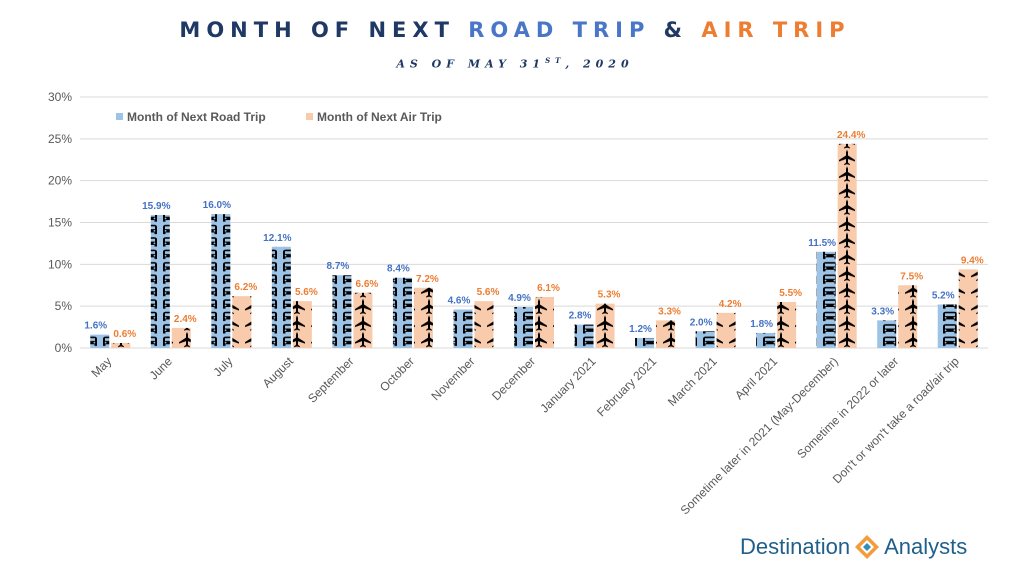  I want to click on air-trip-value-label: 4.2%, so click(730, 304).